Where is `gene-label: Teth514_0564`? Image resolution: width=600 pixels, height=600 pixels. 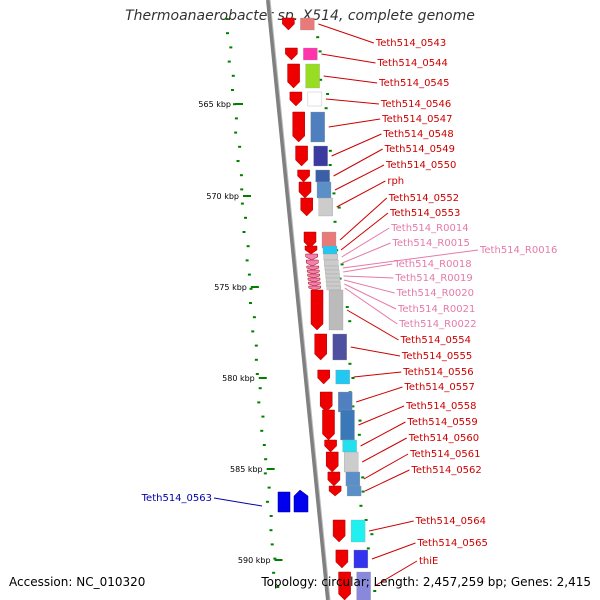 gene-label: Teth514_0564 is located at coordinates (450, 521).